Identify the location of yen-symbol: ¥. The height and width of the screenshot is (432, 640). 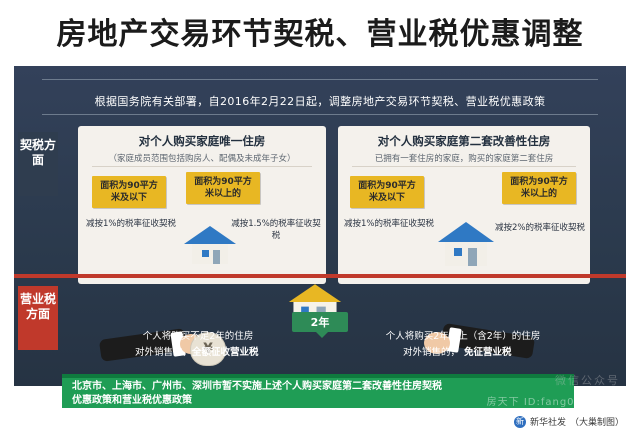
(208, 349).